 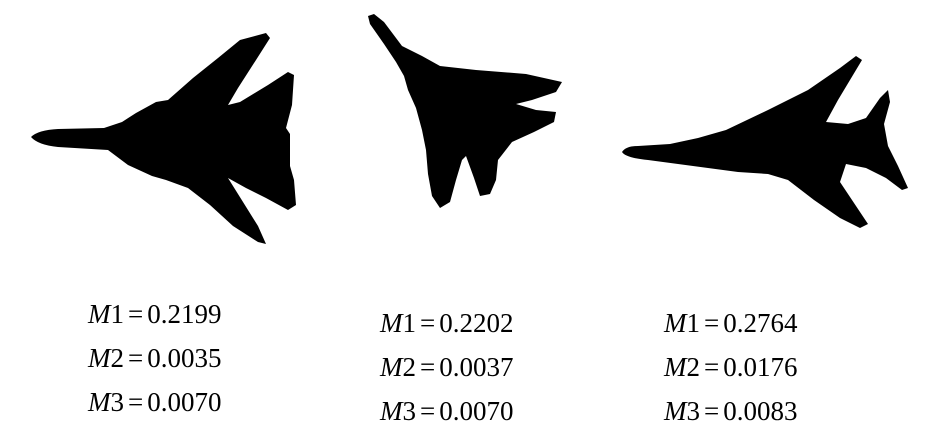 I want to click on moment-value: 0.2764, so click(x=760, y=323).